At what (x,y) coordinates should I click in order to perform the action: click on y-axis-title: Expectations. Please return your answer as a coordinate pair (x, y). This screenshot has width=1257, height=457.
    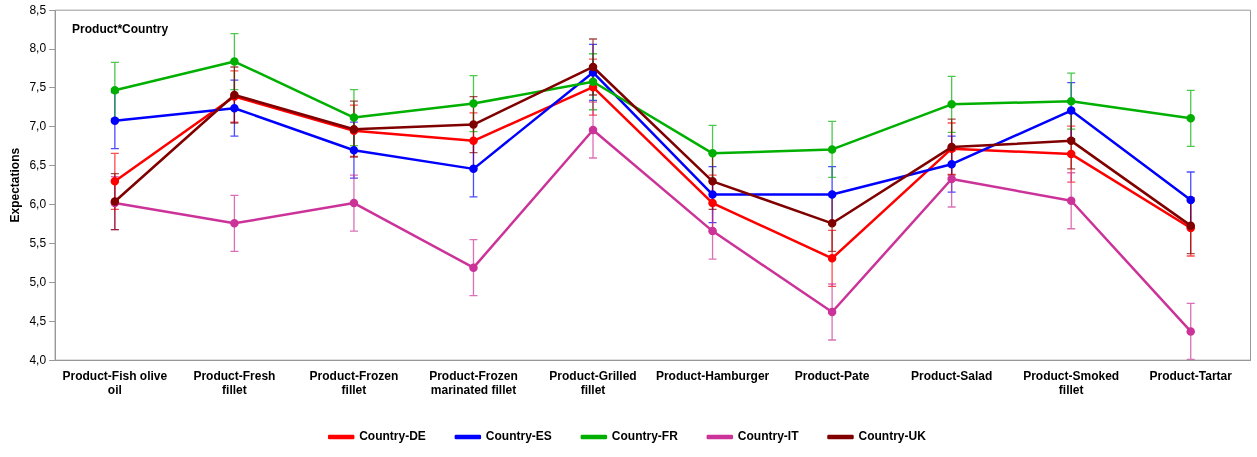
    Looking at the image, I should click on (14, 185).